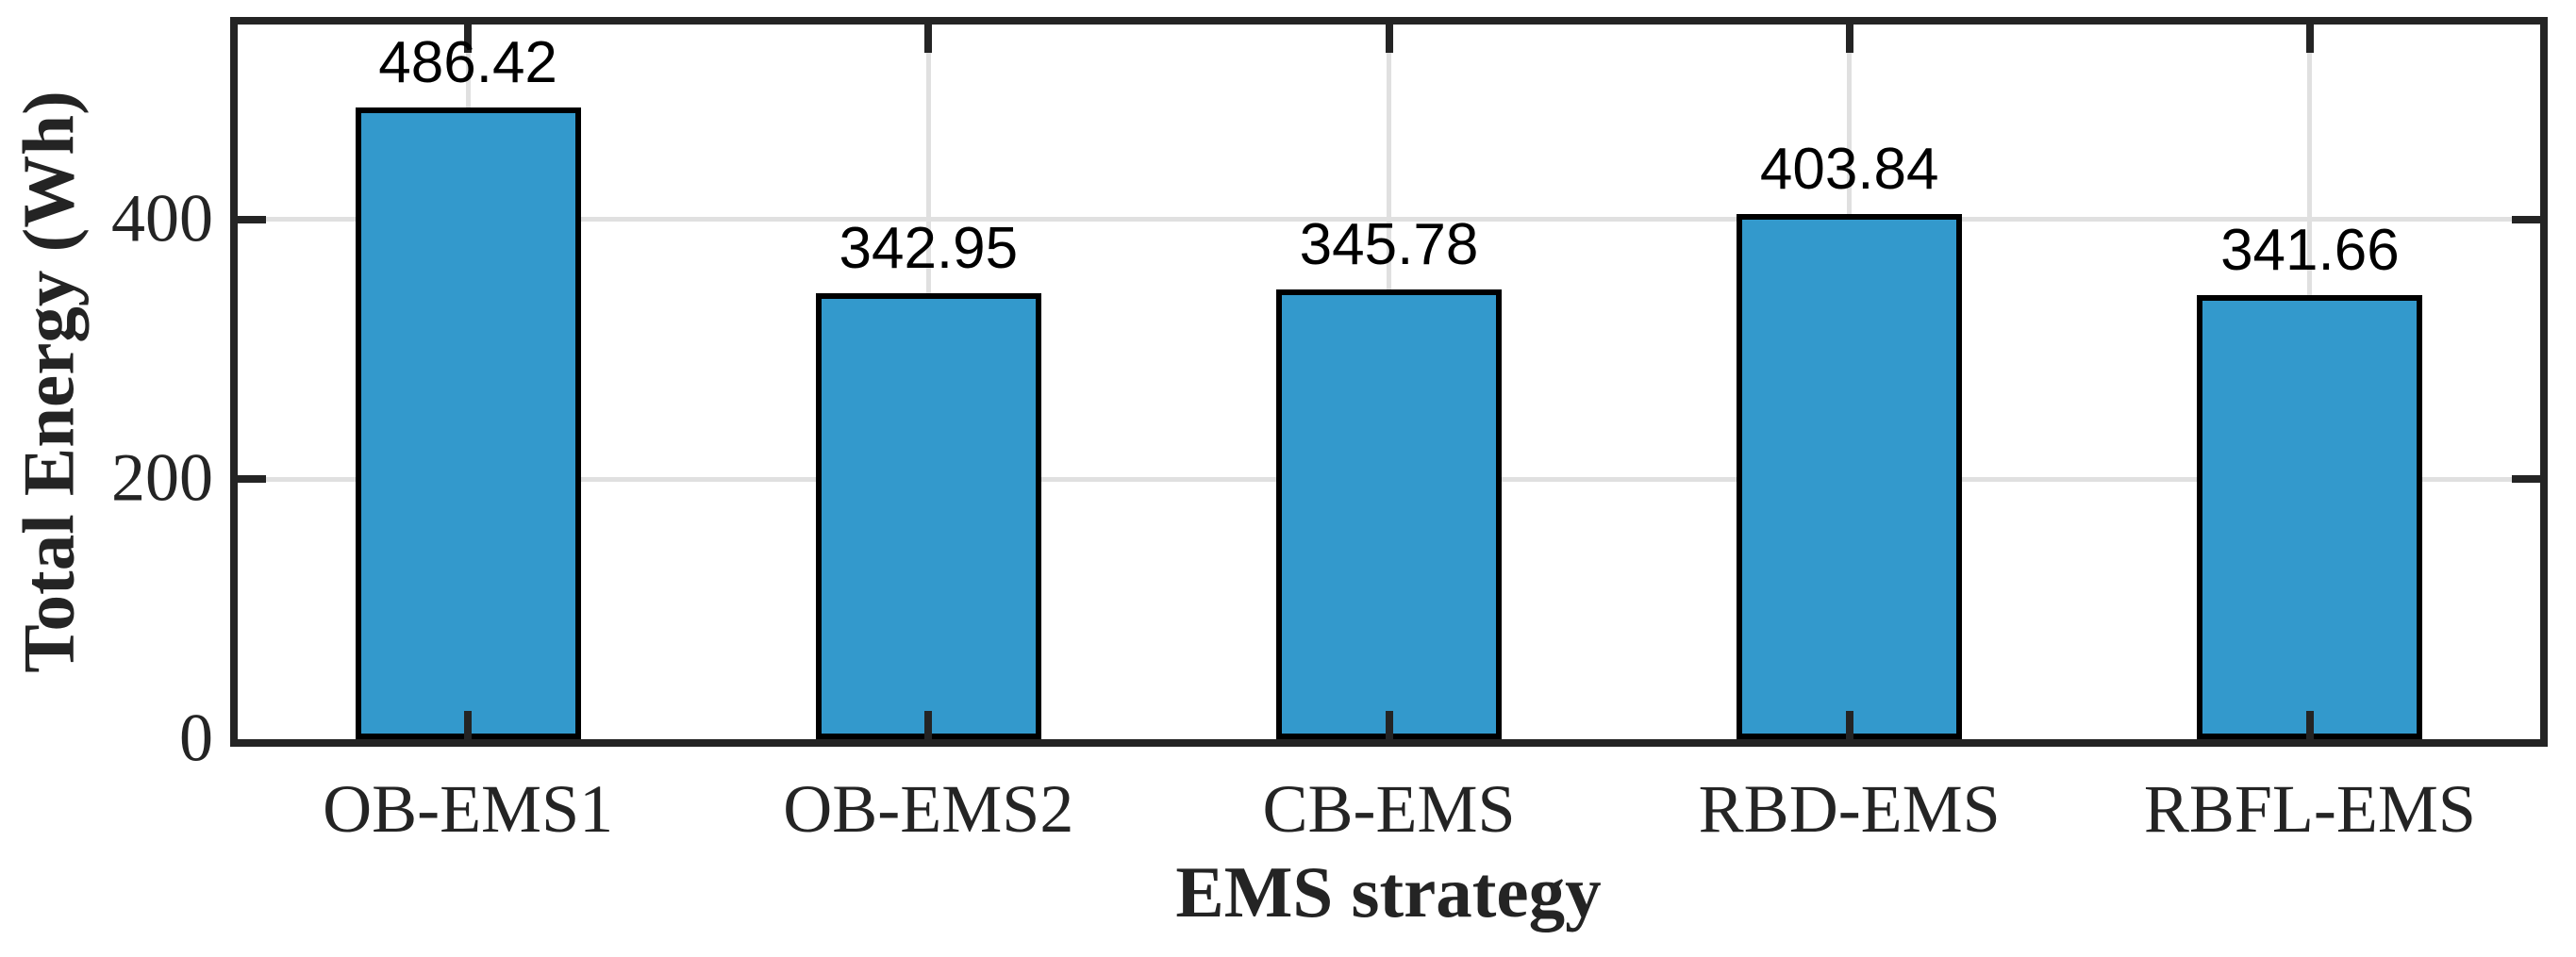  Describe the element at coordinates (196, 738) in the screenshot. I see `y-tick-label: 0` at that location.